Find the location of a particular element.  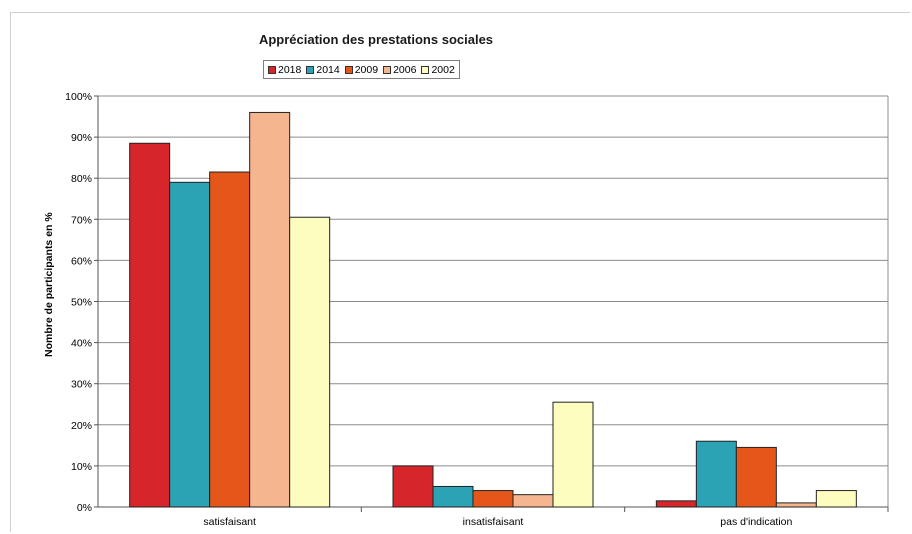

legend: 2018 2014 2009 2006 2002 is located at coordinates (361, 69).